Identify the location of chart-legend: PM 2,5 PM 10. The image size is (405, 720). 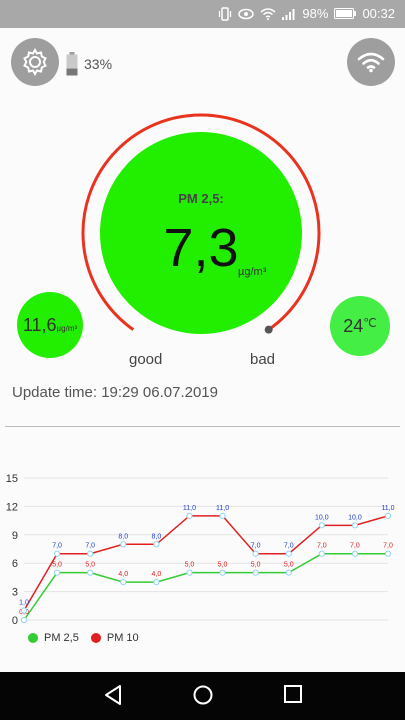
(83, 638).